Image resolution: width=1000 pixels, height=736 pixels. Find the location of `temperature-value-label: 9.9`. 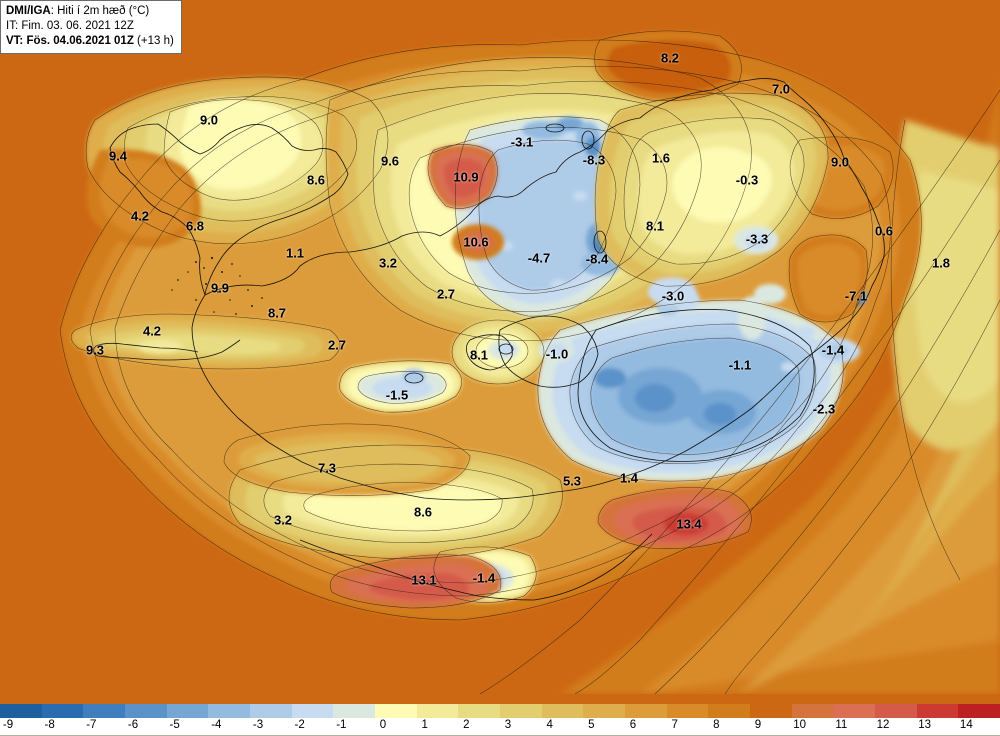

temperature-value-label: 9.9 is located at coordinates (220, 288).